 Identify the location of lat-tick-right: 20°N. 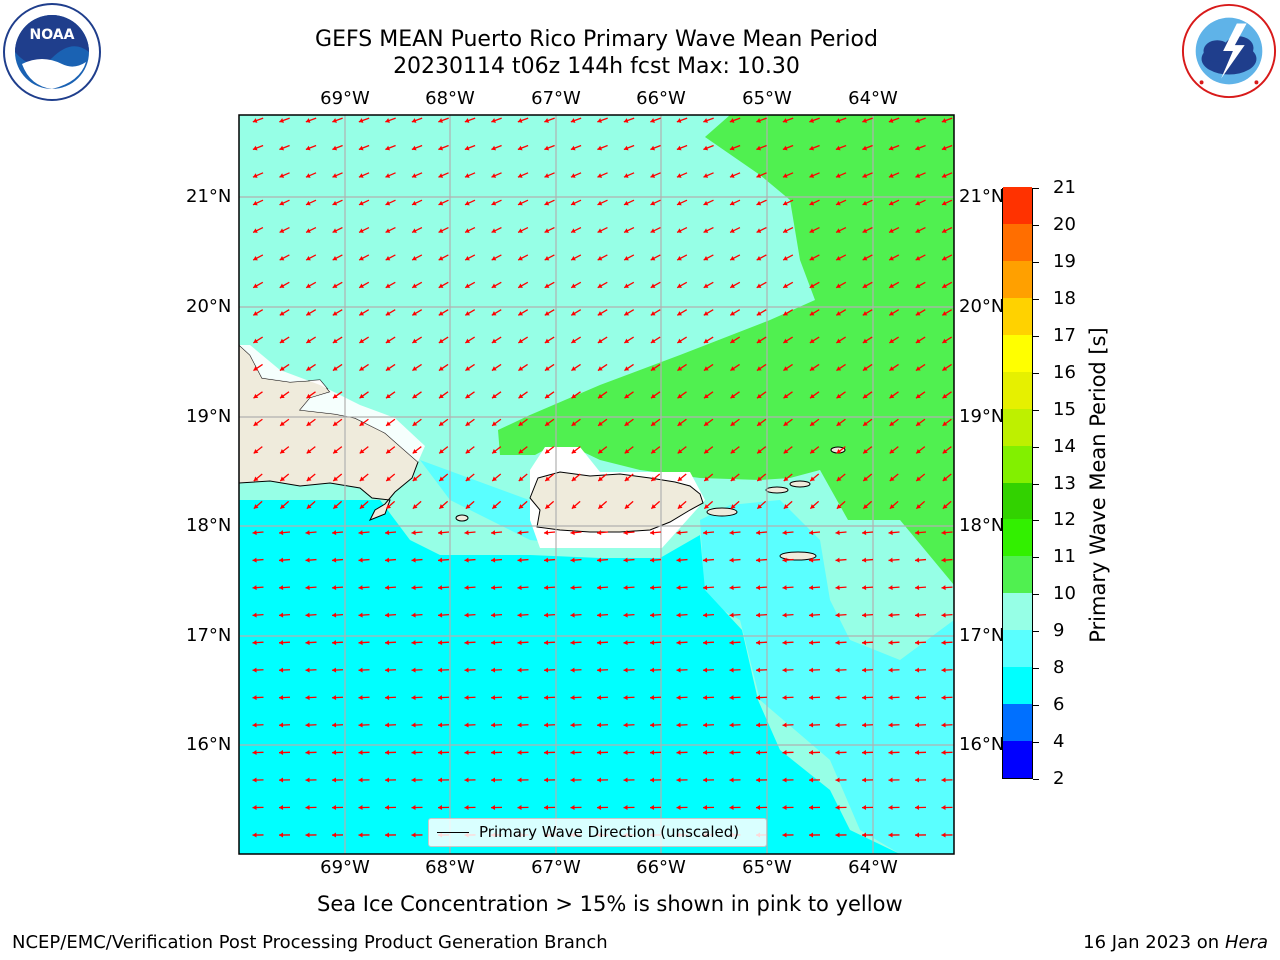
(982, 306).